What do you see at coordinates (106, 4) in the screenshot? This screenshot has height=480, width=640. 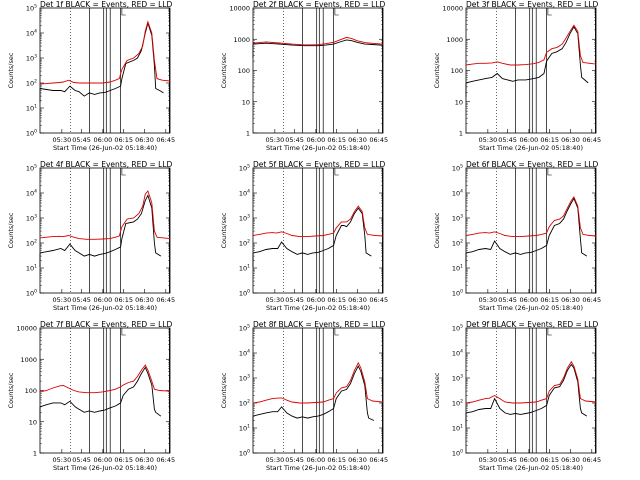 I see `panel-title: Det 1f BLACK = Events, RED = LLD` at bounding box center [106, 4].